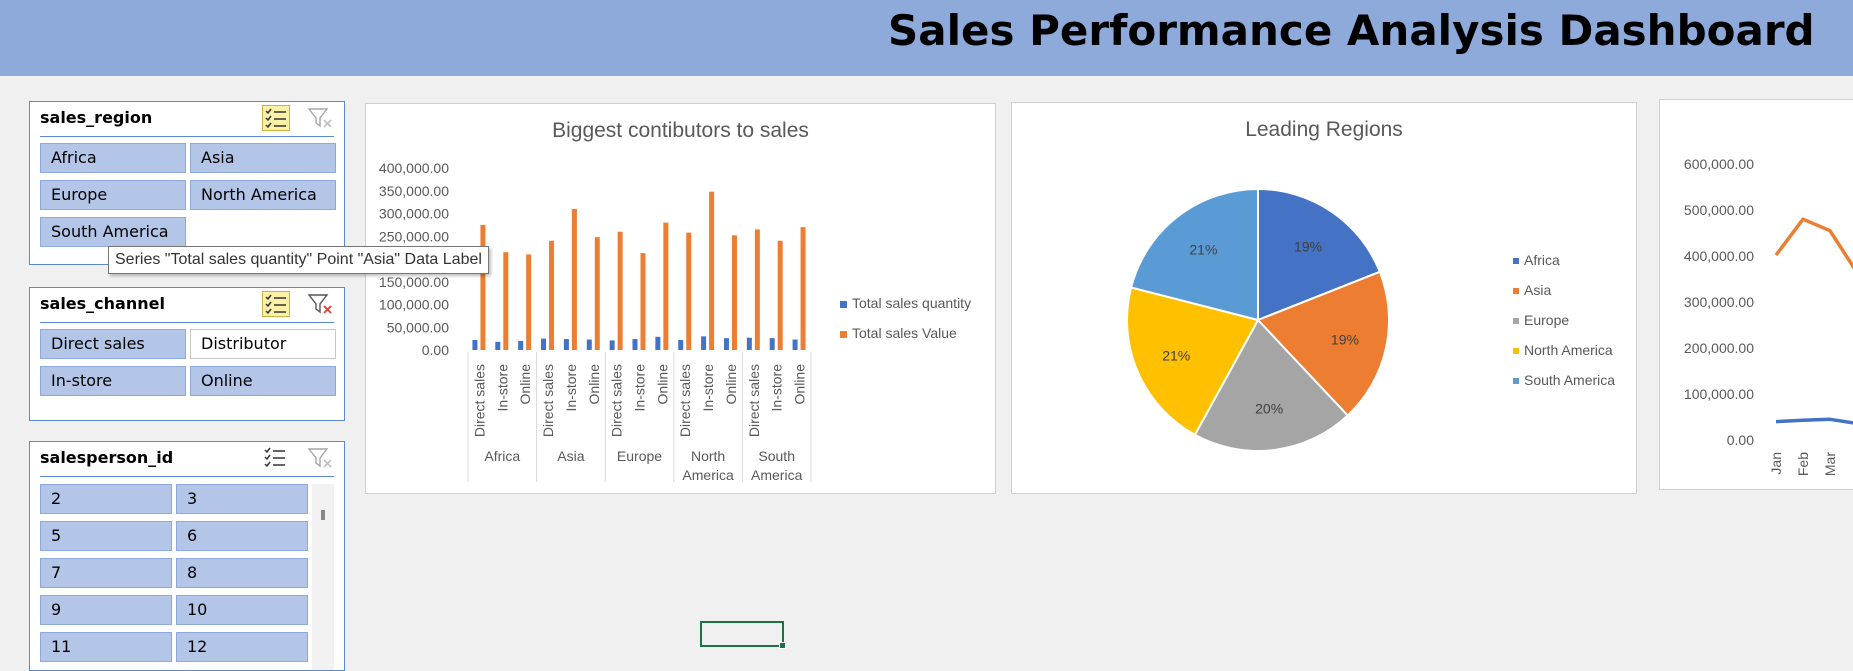  Describe the element at coordinates (502, 456) in the screenshot. I see `x-group-label: Africa` at that location.